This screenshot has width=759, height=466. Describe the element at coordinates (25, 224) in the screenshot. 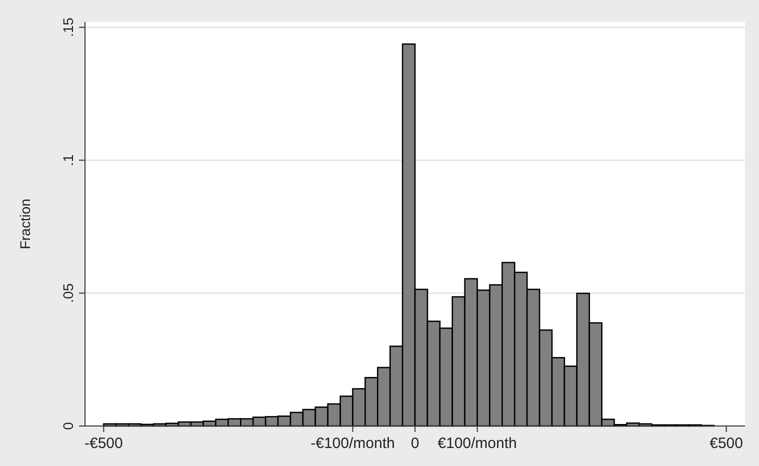

I see `y-axis-title: Fraction` at that location.